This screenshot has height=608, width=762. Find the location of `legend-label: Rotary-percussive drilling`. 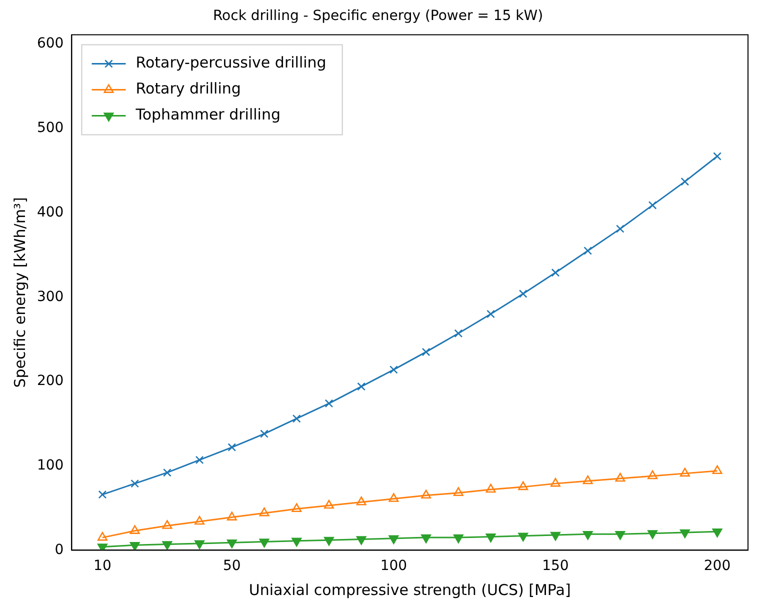

legend-label: Rotary-percussive drilling is located at coordinates (231, 63).